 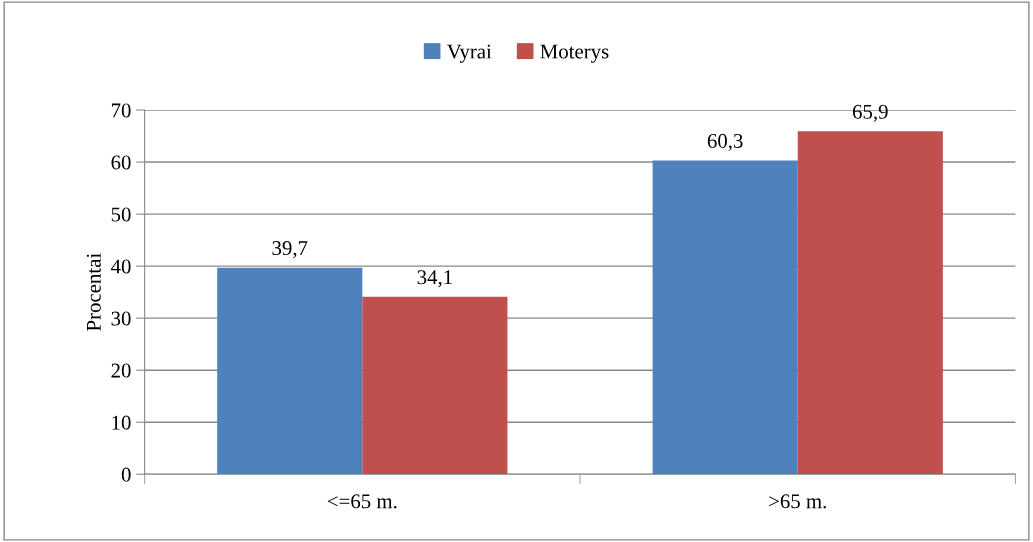 I want to click on y-tick-label: 10, so click(x=121, y=422).